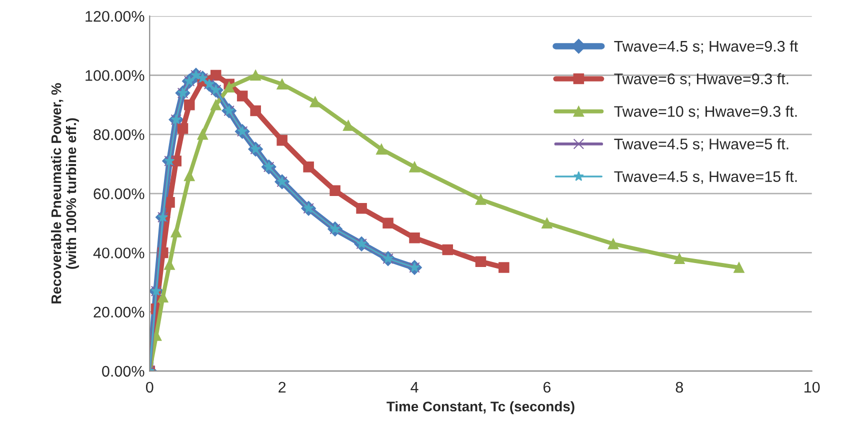 This screenshot has width=860, height=447. Describe the element at coordinates (65, 193) in the screenshot. I see `y-axis-title: Recoverable Pneumatic Power, % (with 100% turbine eff.)` at that location.